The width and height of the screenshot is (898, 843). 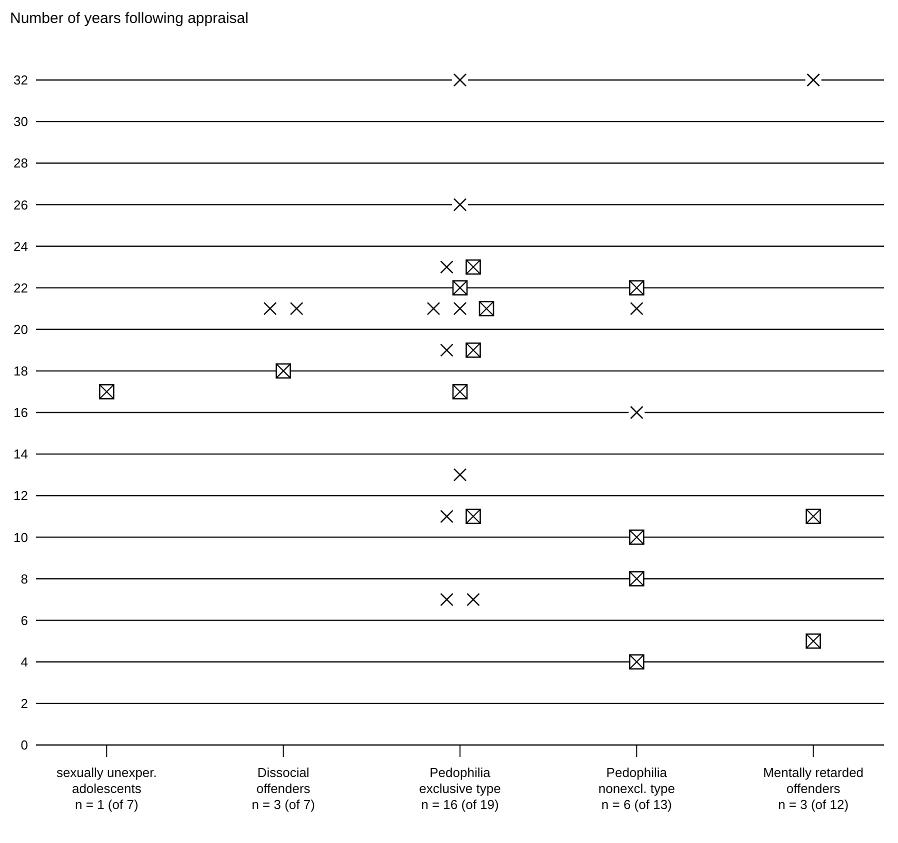 What do you see at coordinates (21, 246) in the screenshot?
I see `y-tick-label: 24` at bounding box center [21, 246].